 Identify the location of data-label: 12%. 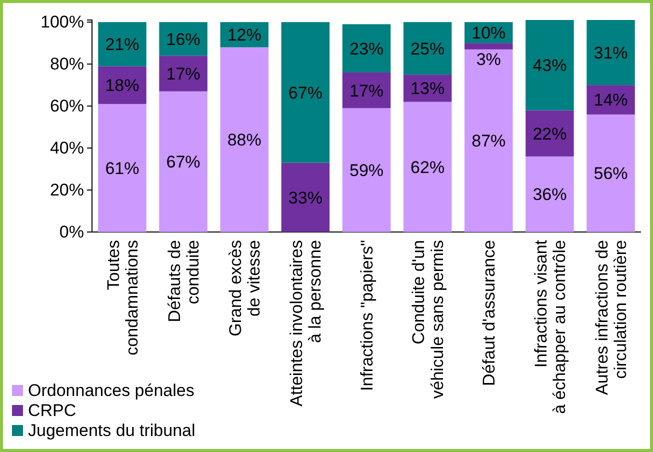
(244, 35).